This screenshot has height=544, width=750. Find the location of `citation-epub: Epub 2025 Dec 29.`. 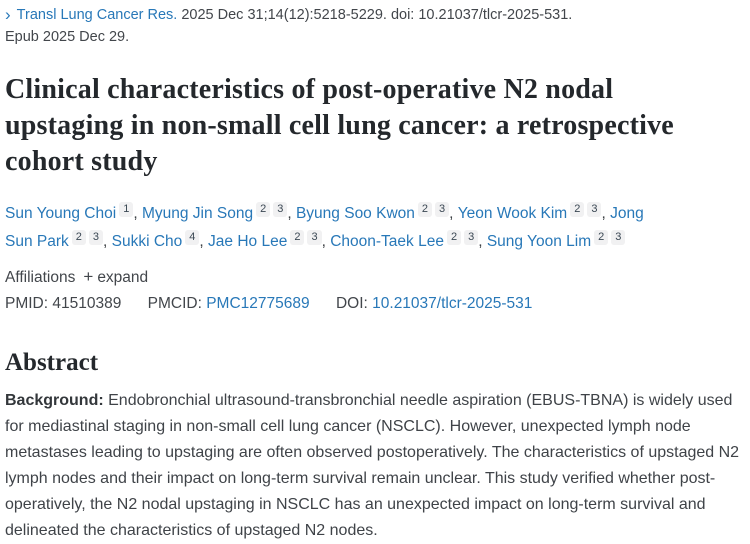

citation-epub: Epub 2025 Dec 29. is located at coordinates (67, 37).